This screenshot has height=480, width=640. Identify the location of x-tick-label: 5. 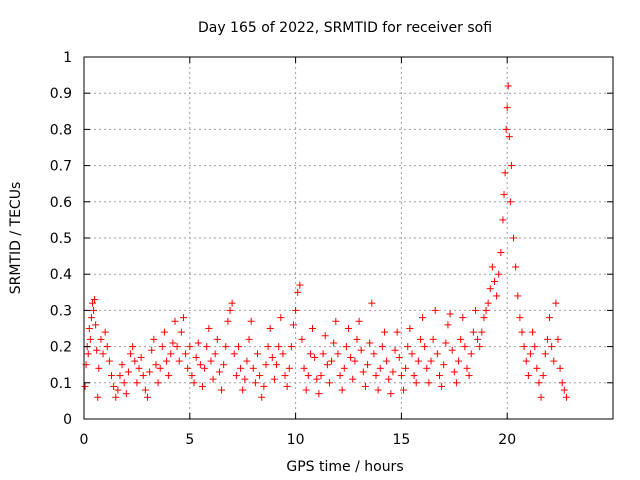
(189, 440).